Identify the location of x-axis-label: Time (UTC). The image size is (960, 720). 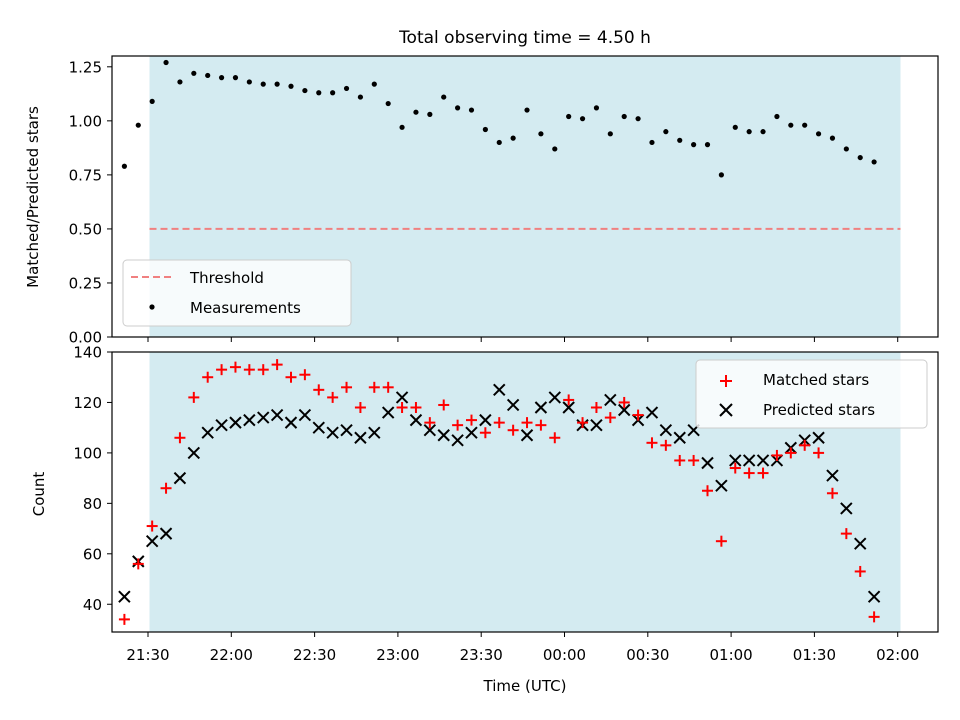
(525, 686).